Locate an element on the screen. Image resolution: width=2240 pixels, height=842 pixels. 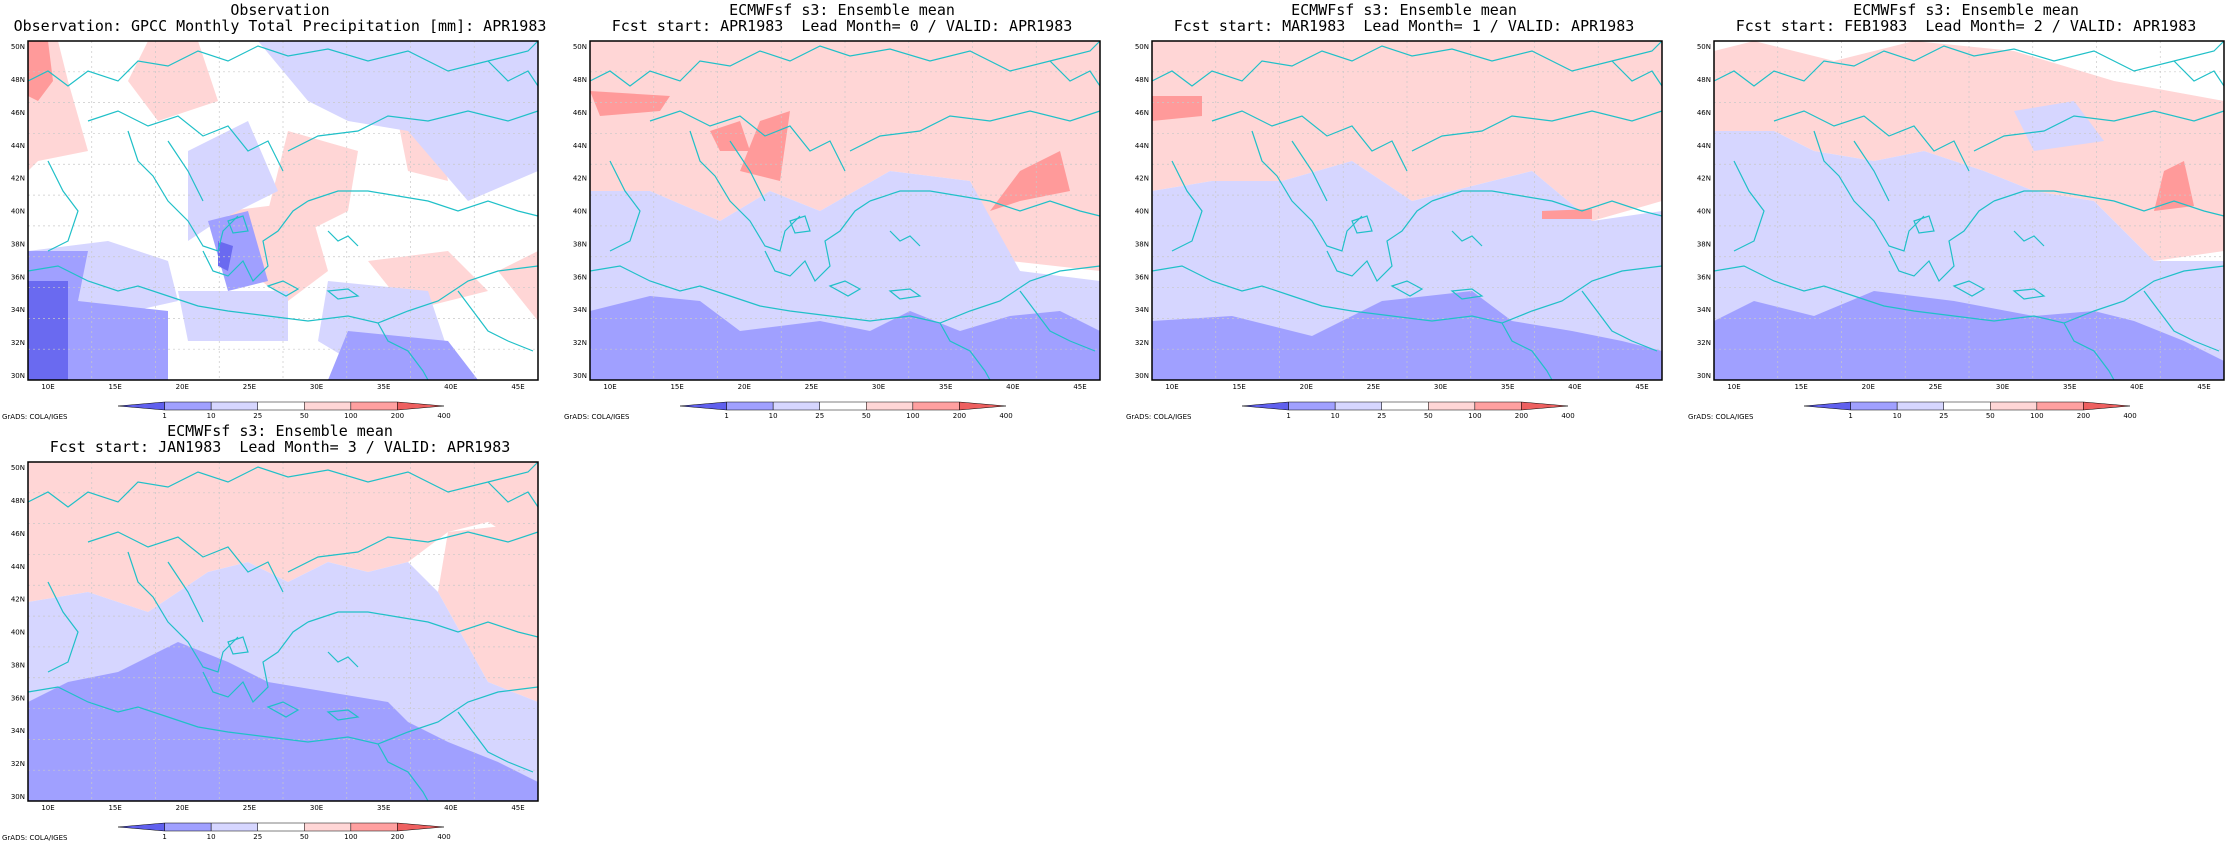
lat-label: 38N is located at coordinates (18, 665).